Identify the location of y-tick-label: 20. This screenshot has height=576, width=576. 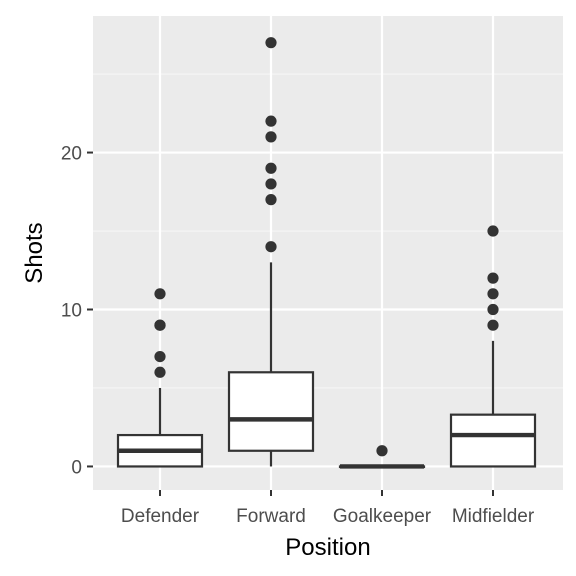
(71, 154).